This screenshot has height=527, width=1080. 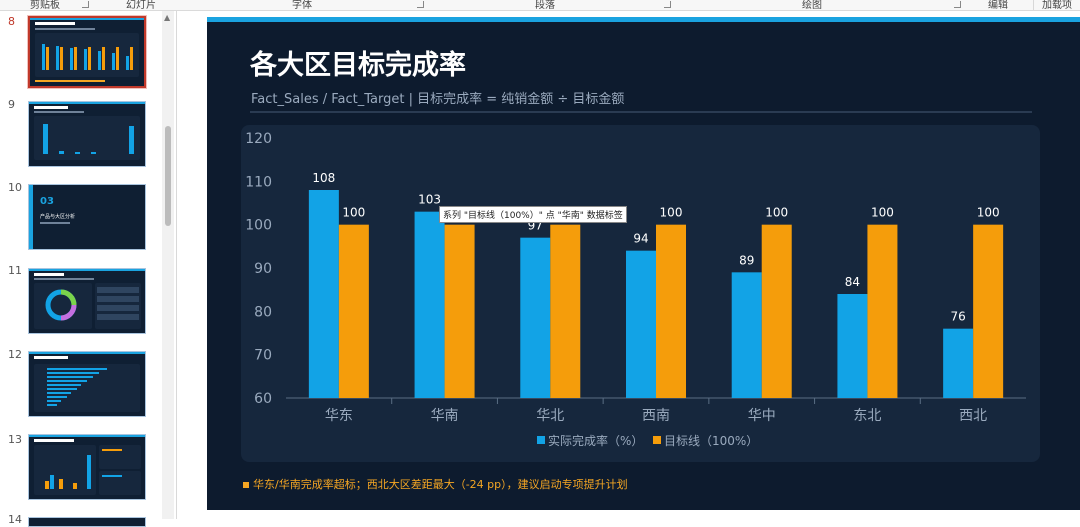 What do you see at coordinates (141, 5) in the screenshot?
I see `ribbon-group-slides: 幻灯片` at bounding box center [141, 5].